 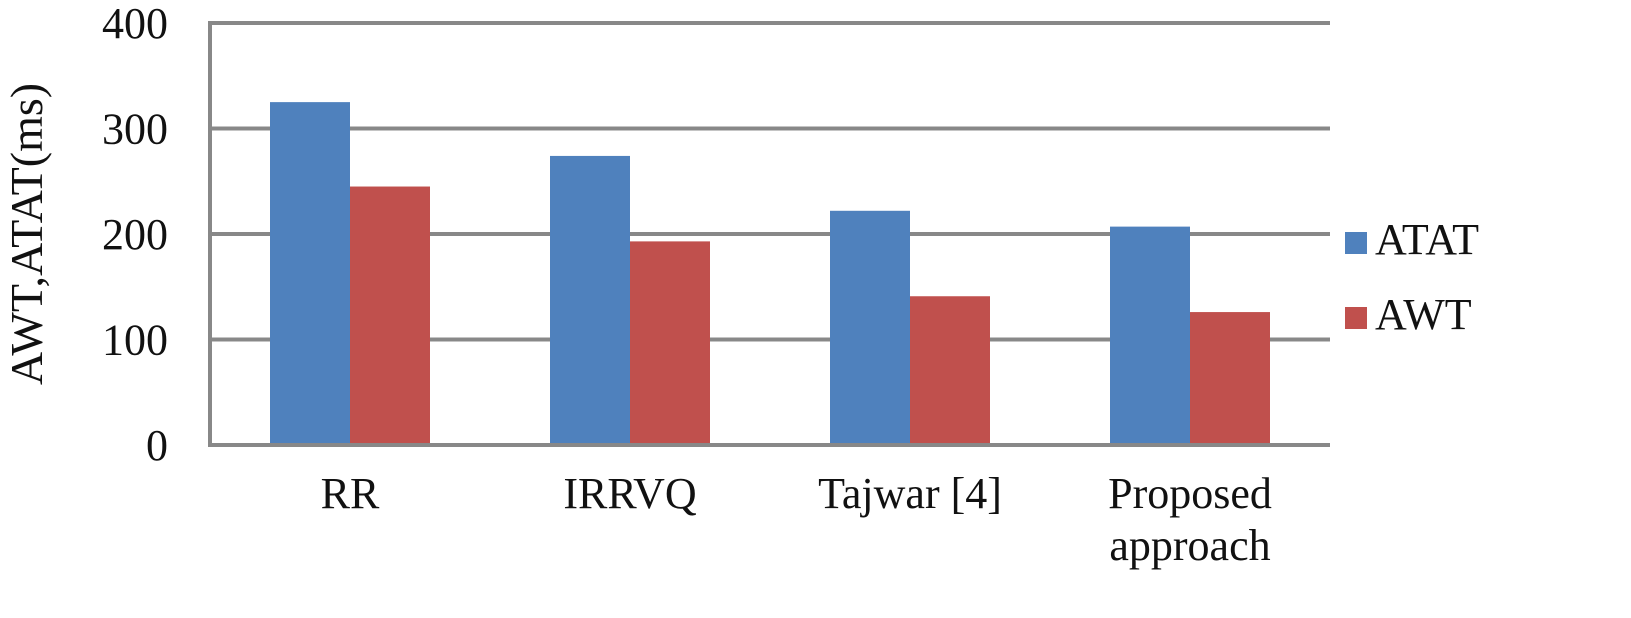 I want to click on y-tick-labels: 0 100 200 300 400, so click(x=135, y=235).